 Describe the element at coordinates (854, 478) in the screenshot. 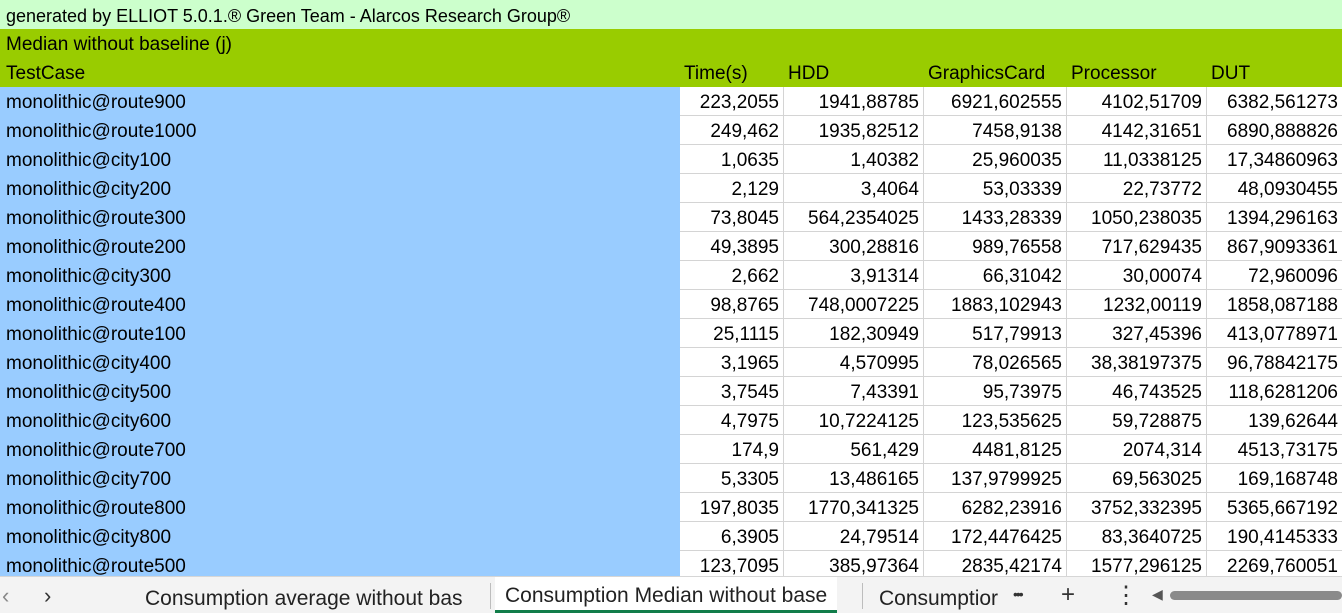

I see `cell-hdd: 13,486165` at that location.